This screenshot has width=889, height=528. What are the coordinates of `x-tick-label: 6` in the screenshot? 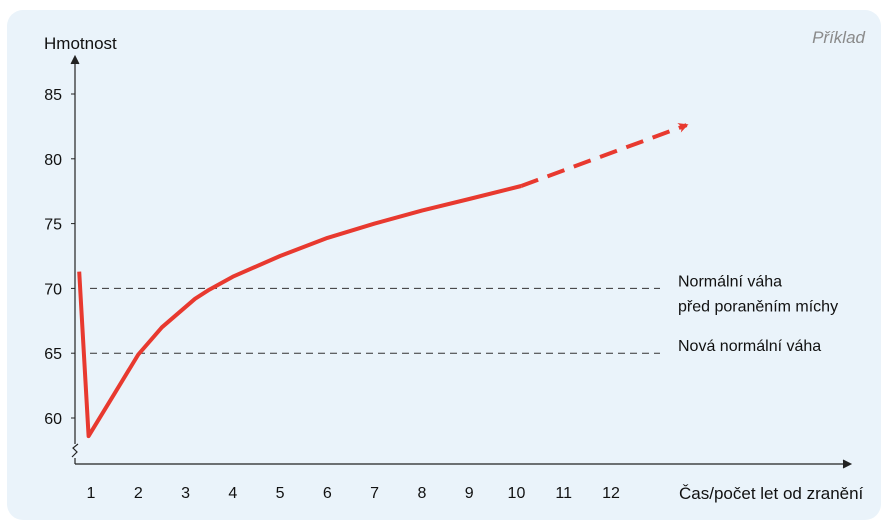 It's located at (327, 493).